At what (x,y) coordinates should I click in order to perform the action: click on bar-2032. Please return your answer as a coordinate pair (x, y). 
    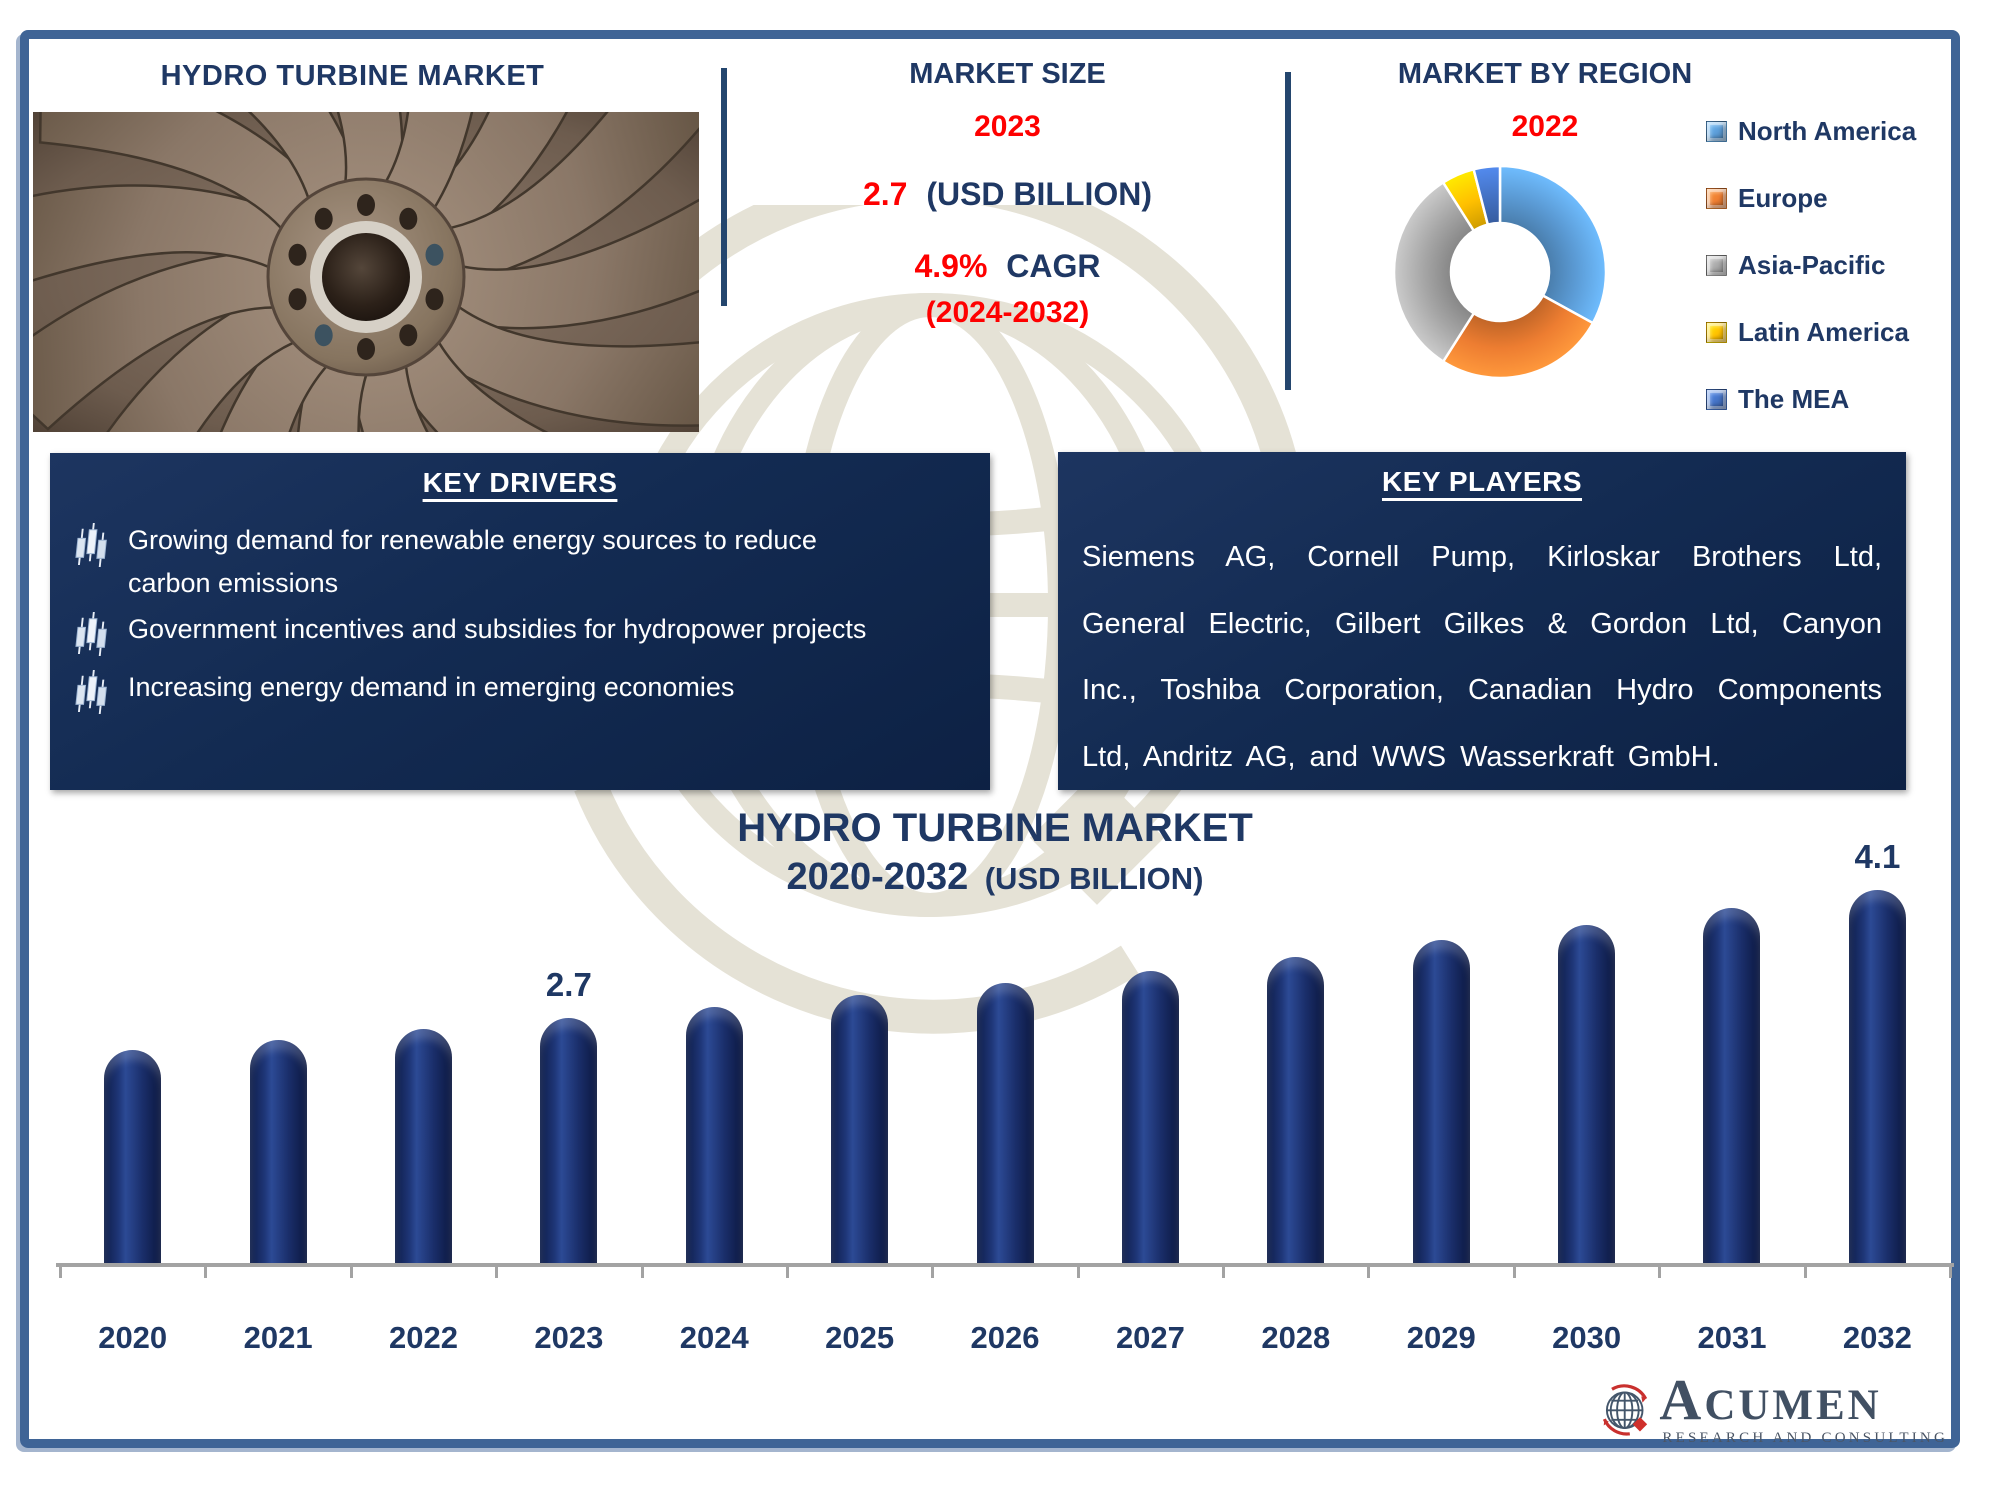
    Looking at the image, I should click on (1877, 1077).